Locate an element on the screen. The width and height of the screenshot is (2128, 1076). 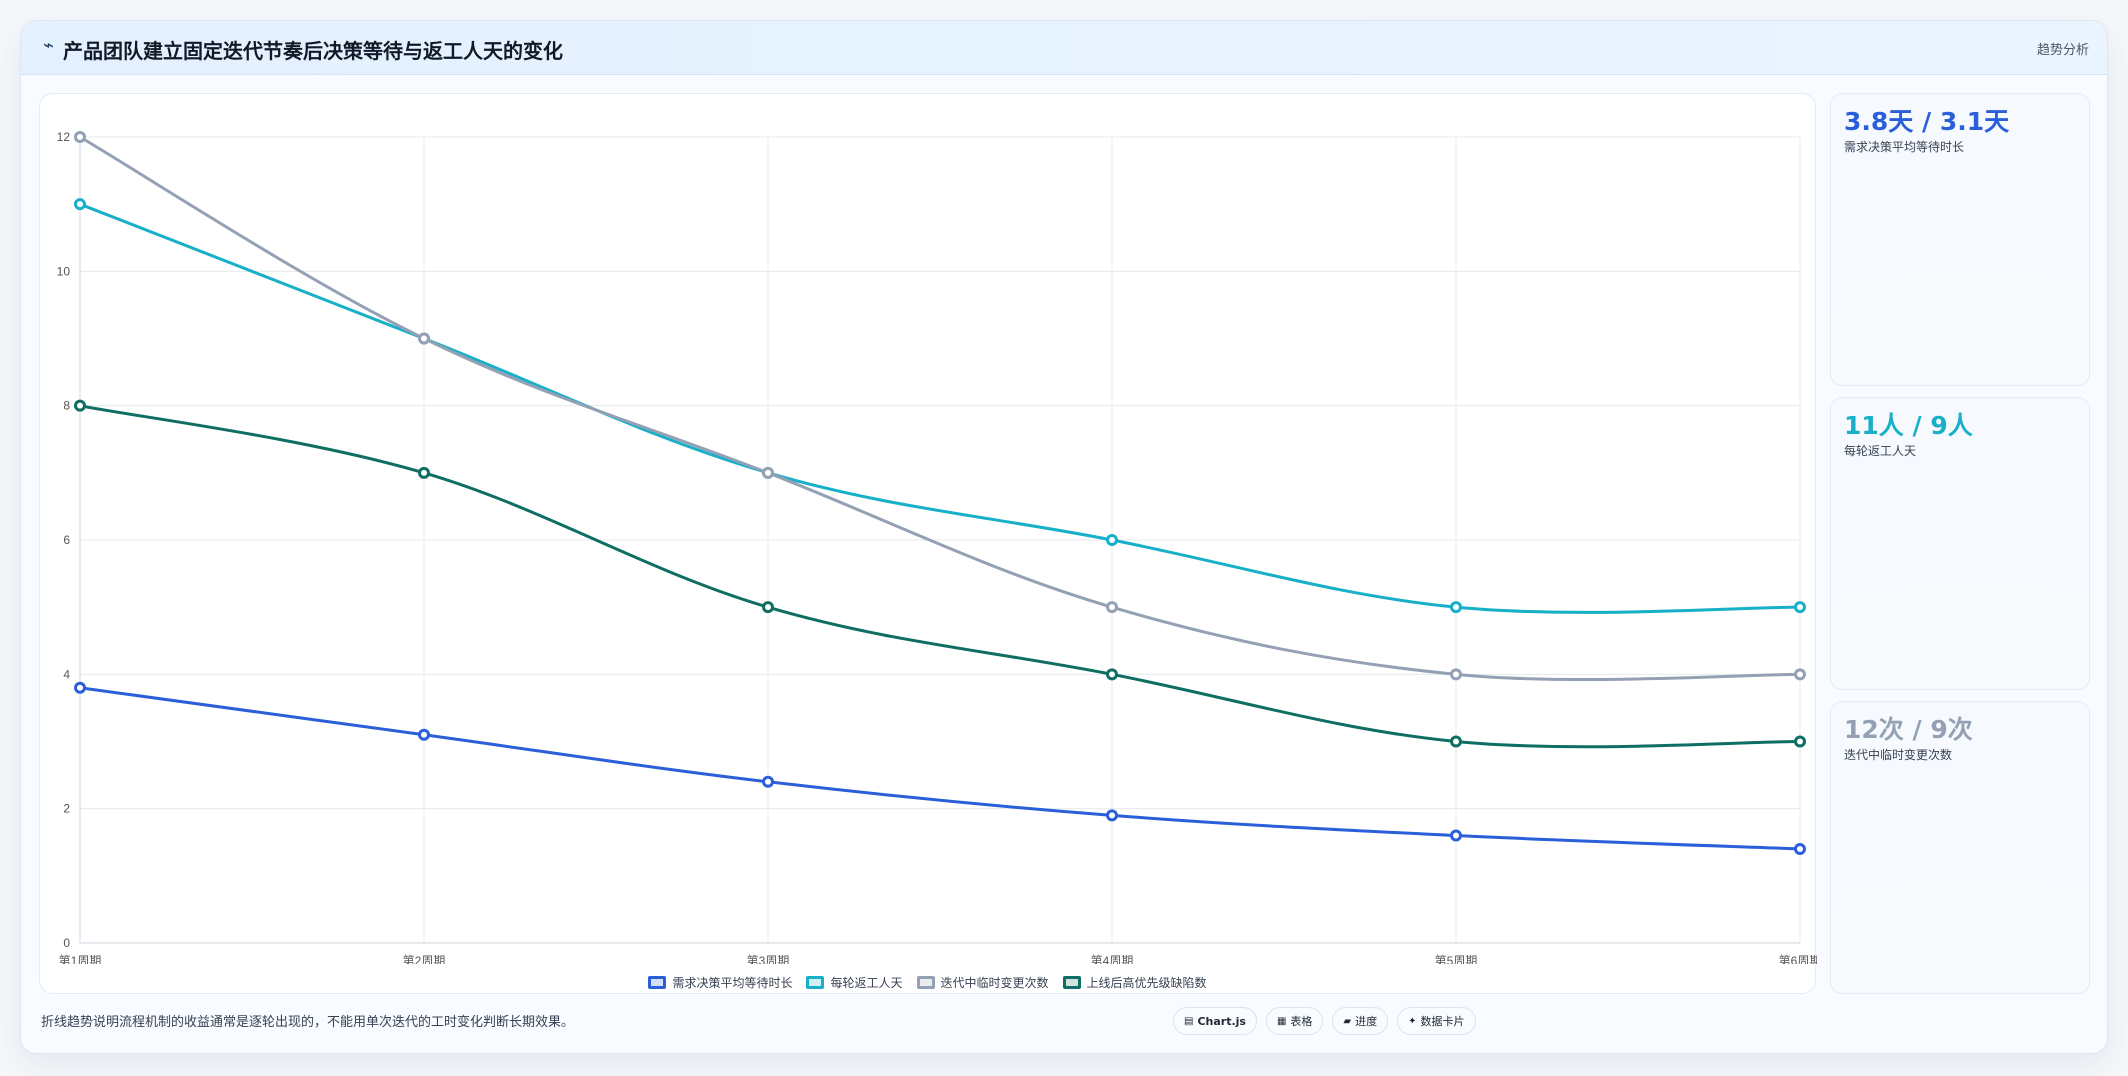
kpi-value: 3.8天 / 3.1天 is located at coordinates (1927, 121).